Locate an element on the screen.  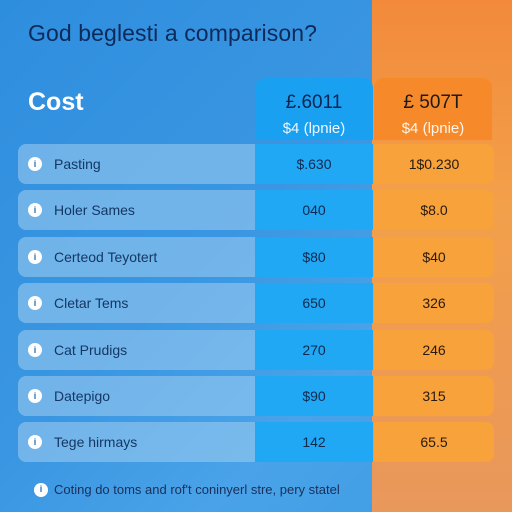
row-value-plan-1: 040 is located at coordinates (314, 210).